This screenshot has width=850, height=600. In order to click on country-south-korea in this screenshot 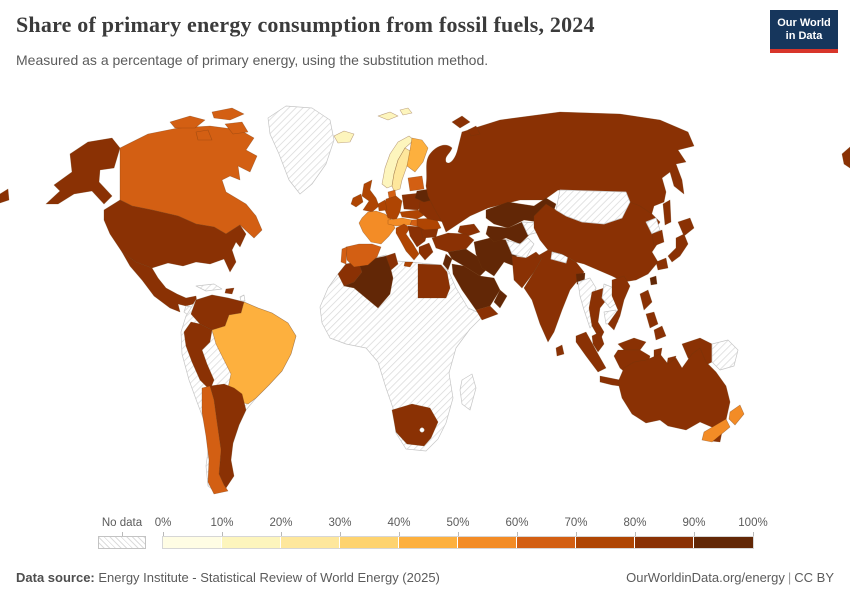, I will do `click(658, 238)`.